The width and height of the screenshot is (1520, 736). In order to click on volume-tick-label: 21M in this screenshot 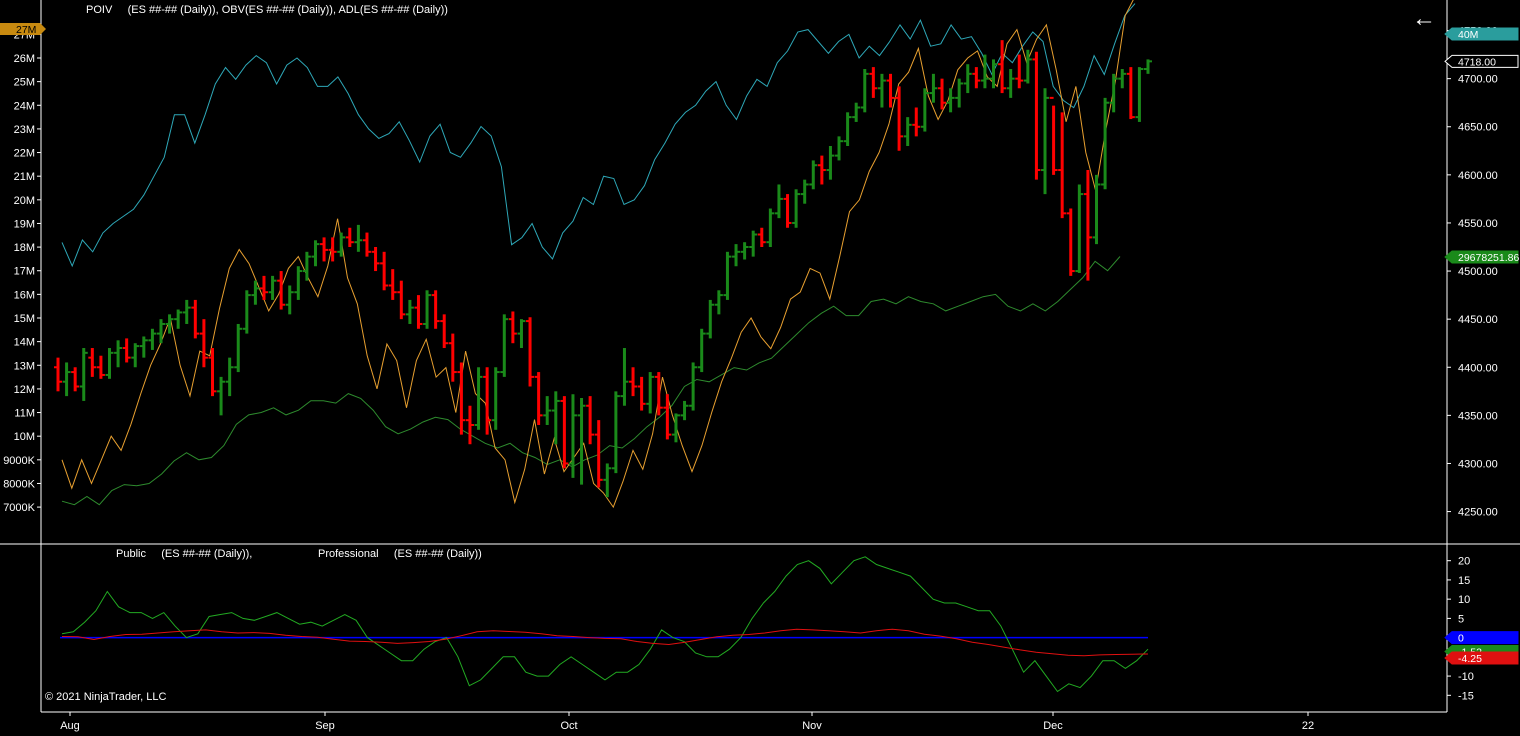, I will do `click(24, 177)`.